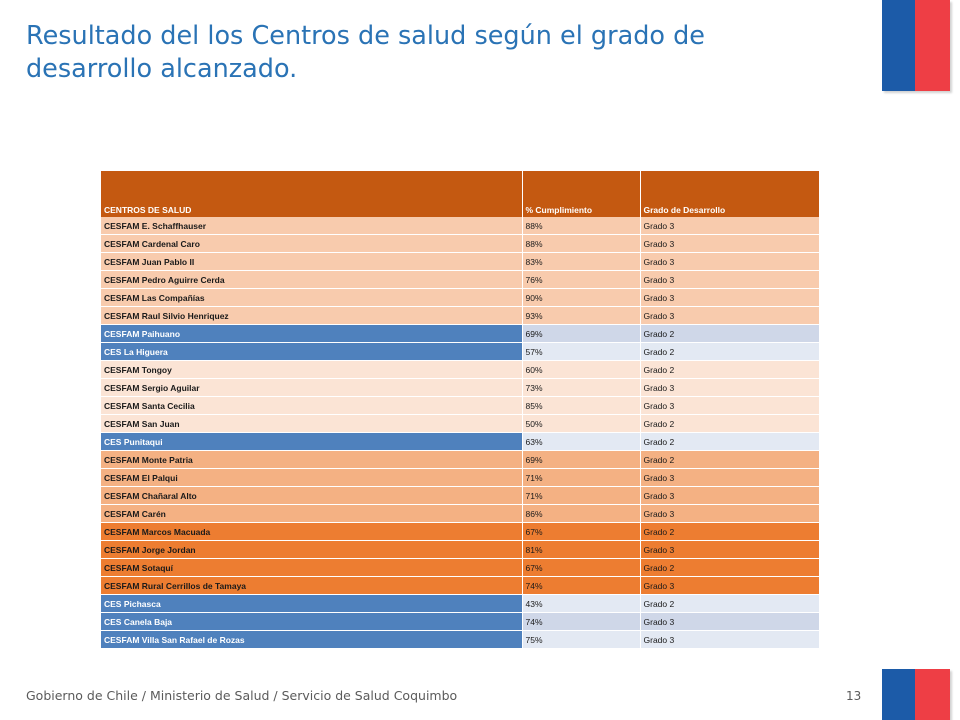 The image size is (960, 720). What do you see at coordinates (312, 297) in the screenshot?
I see `center-name-cell: CESFAM Las Compañías` at bounding box center [312, 297].